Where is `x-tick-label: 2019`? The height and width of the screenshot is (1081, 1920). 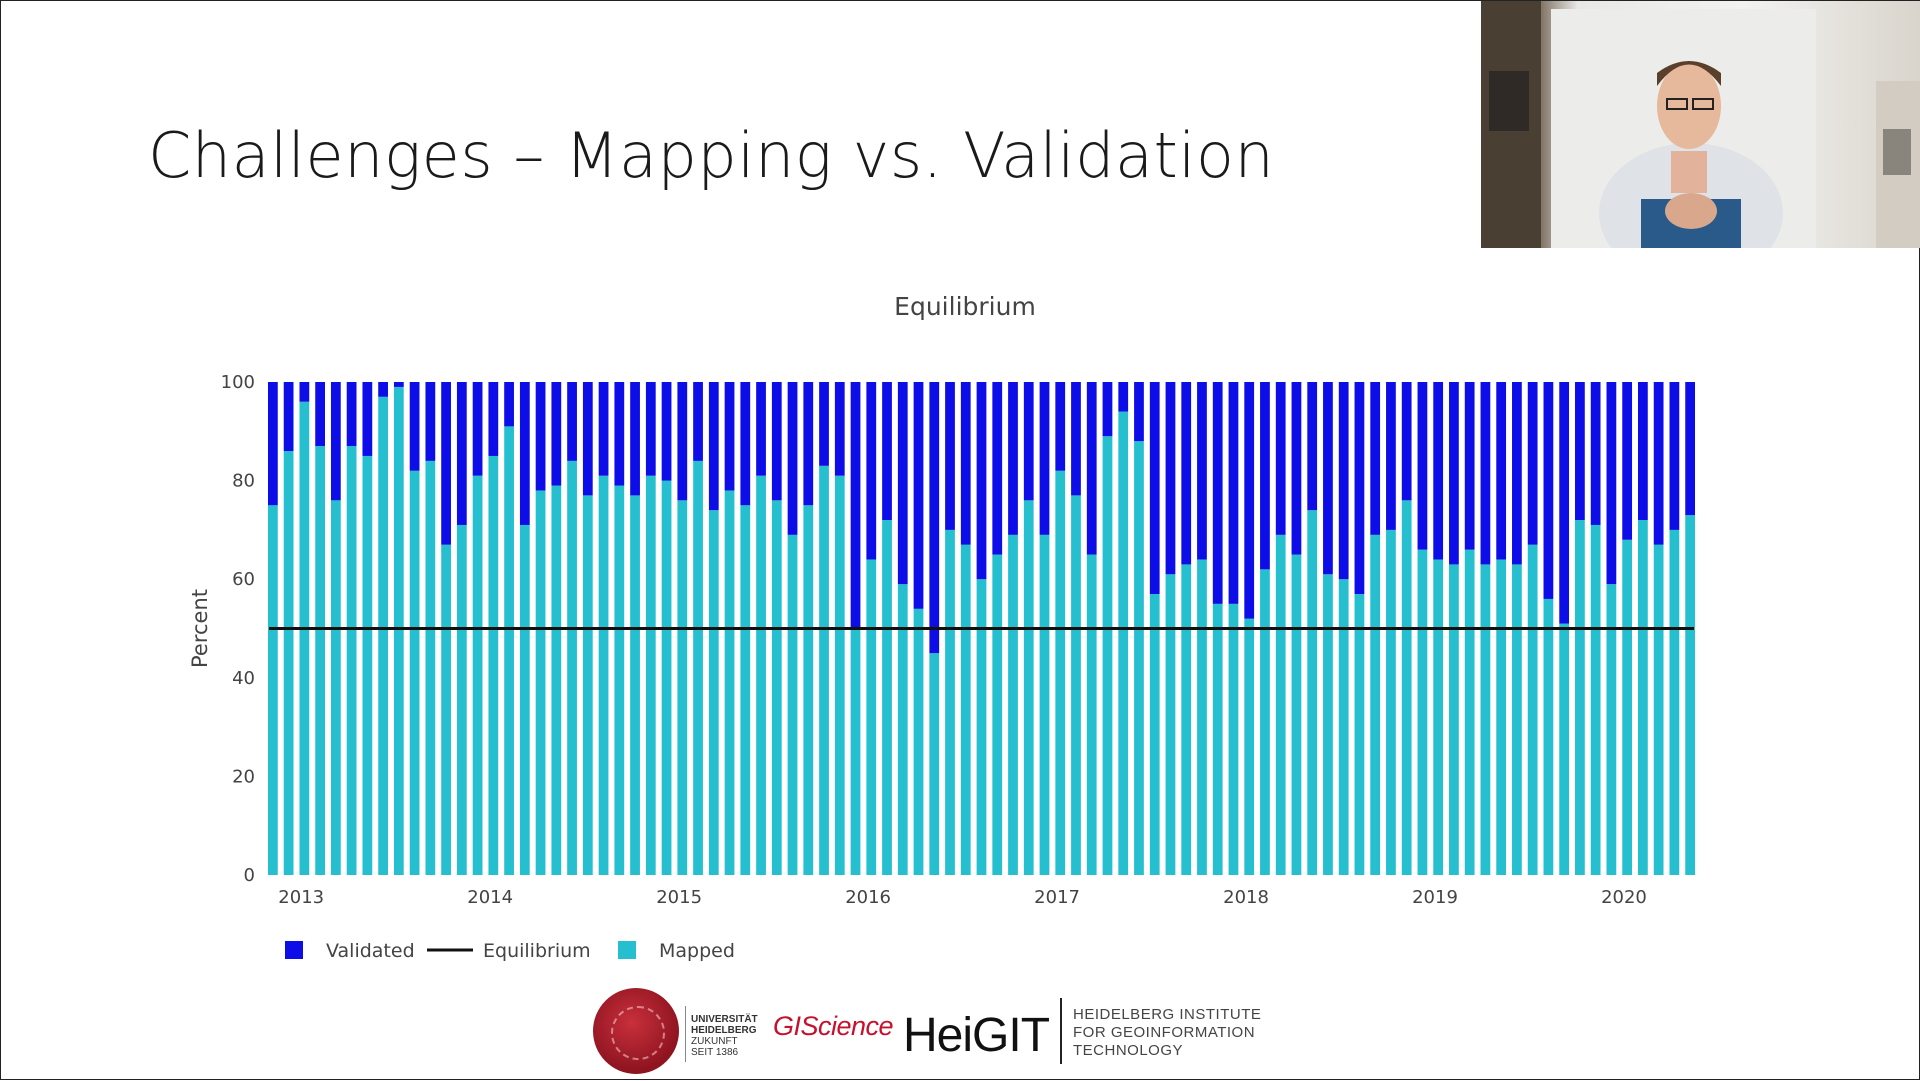
x-tick-label: 2019 is located at coordinates (1435, 897).